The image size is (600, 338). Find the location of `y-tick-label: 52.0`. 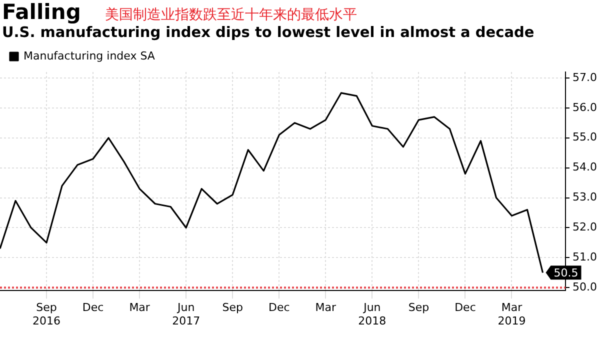

y-tick-label: 52.0 is located at coordinates (585, 227).